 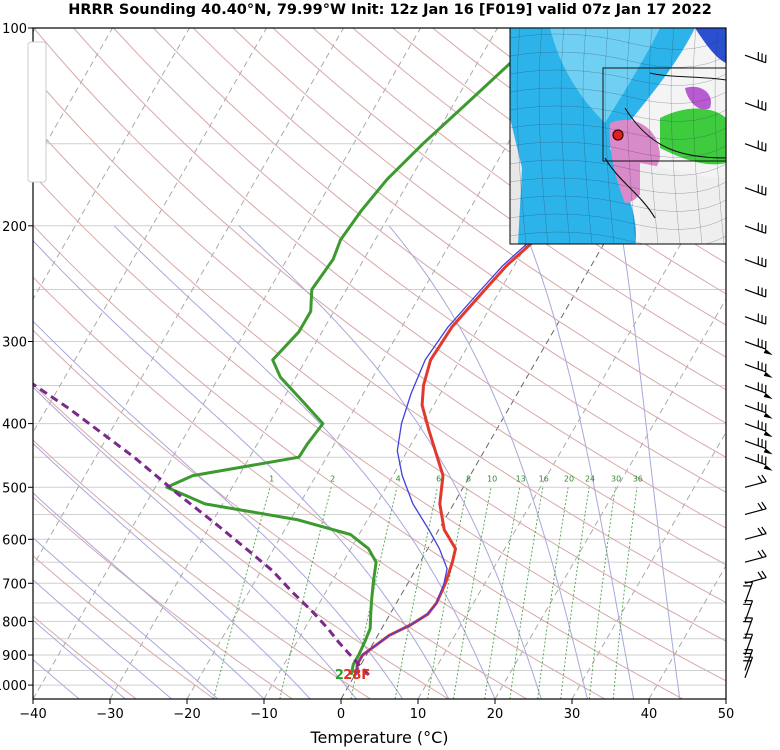 What do you see at coordinates (468, 479) in the screenshot?
I see `mixing-ratio-label: 8` at bounding box center [468, 479].